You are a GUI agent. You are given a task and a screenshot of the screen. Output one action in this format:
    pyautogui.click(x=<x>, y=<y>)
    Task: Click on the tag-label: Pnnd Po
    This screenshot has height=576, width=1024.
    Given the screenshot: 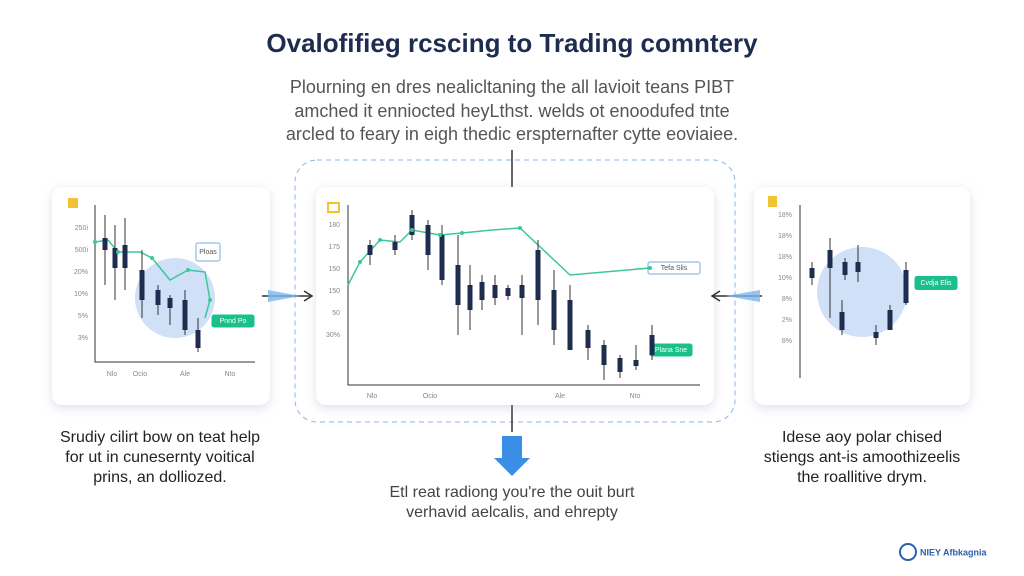 What is the action you would take?
    pyautogui.click(x=233, y=321)
    